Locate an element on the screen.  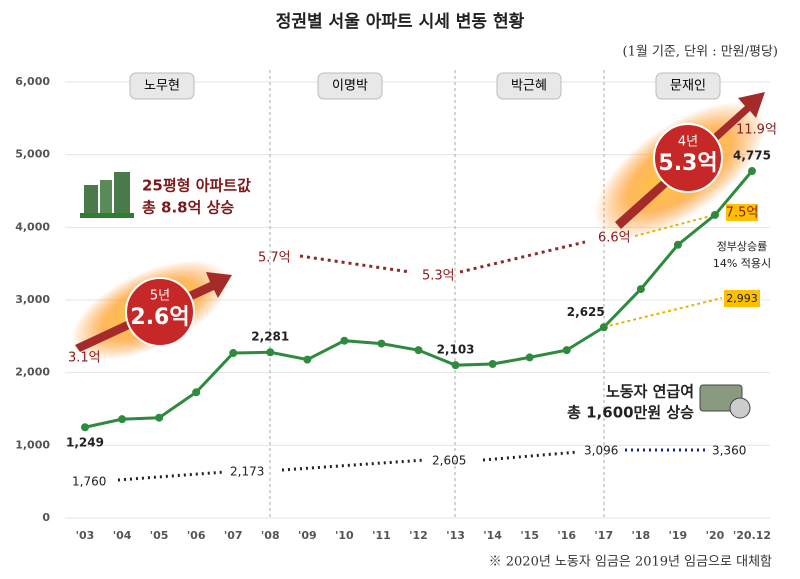
price-label: 5.7억 is located at coordinates (274, 258).